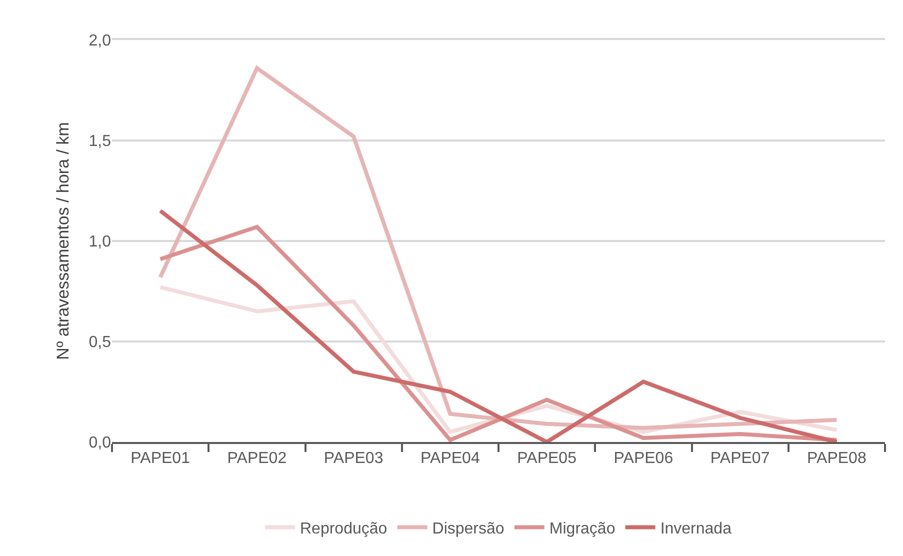 This screenshot has width=903, height=556. I want to click on x-tick-label: PAPE06, so click(644, 459).